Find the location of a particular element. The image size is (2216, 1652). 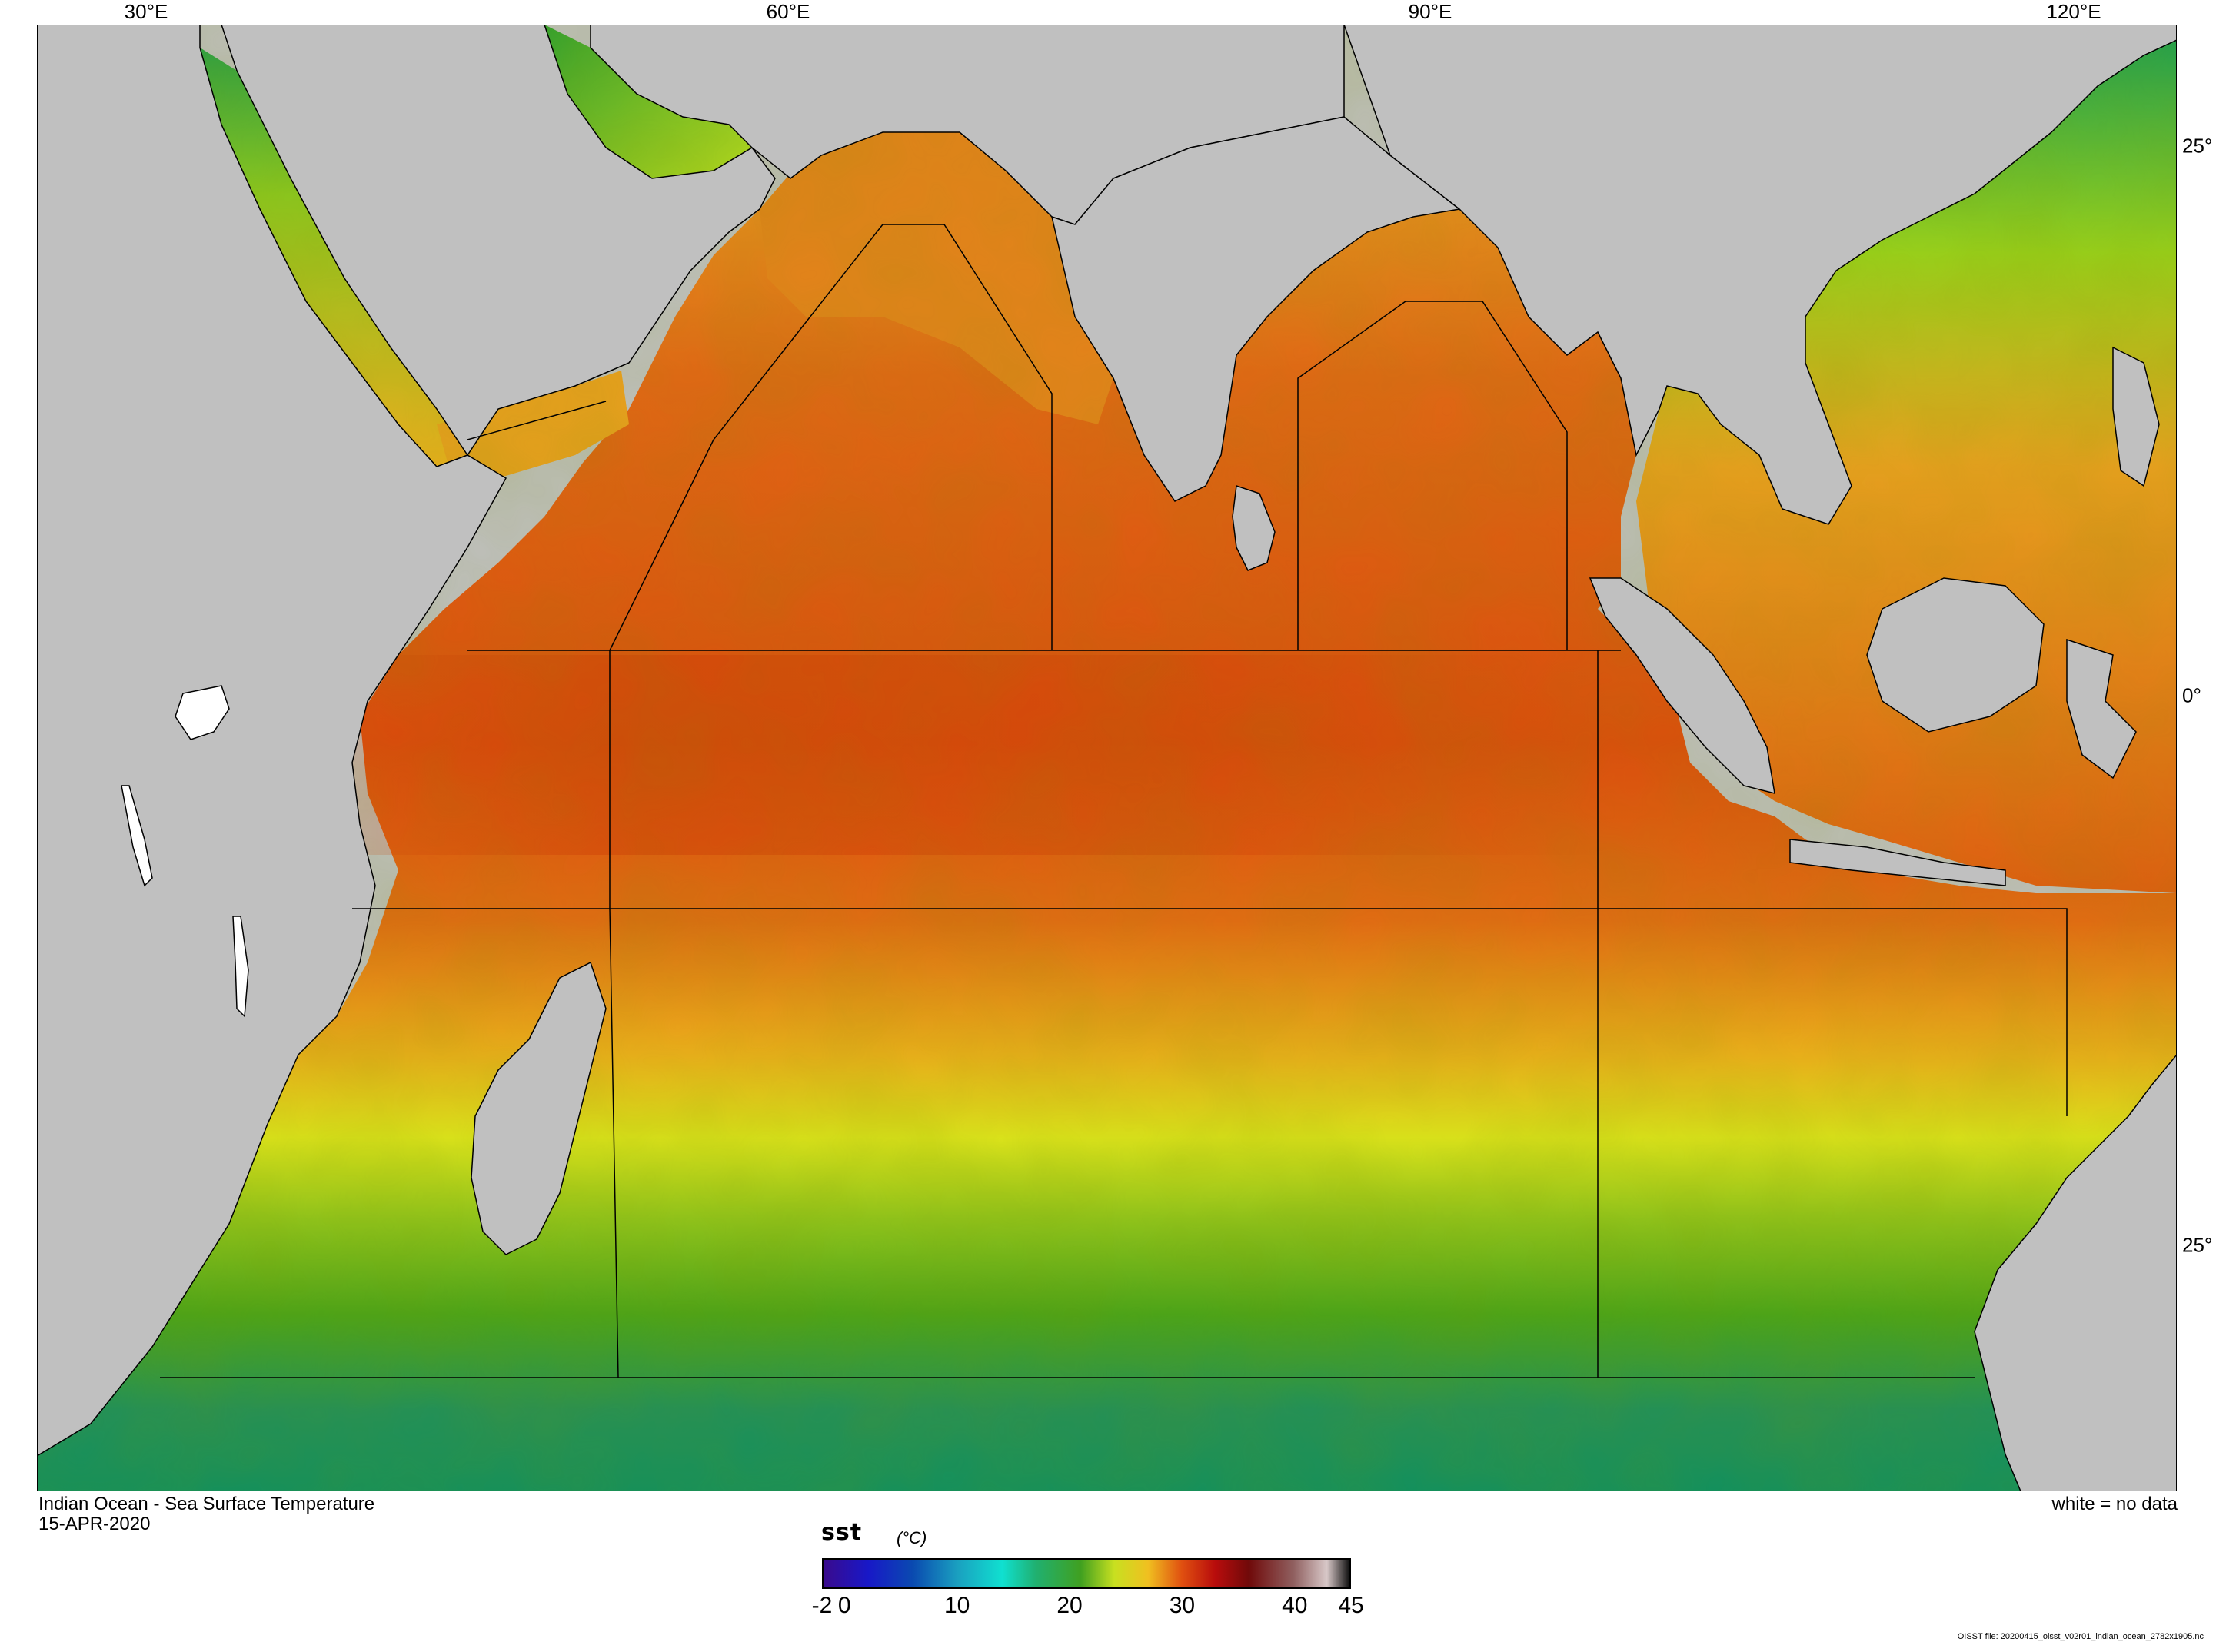

lon-label: 60°E is located at coordinates (788, 11).